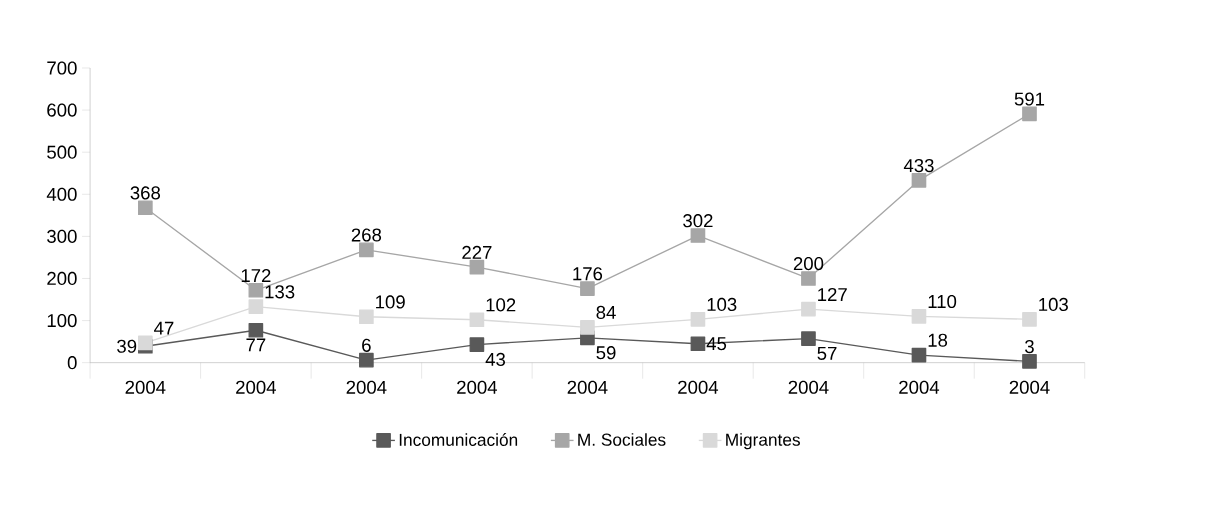 This screenshot has width=1208, height=505. Describe the element at coordinates (390, 302) in the screenshot. I see `data-label: 109` at that location.